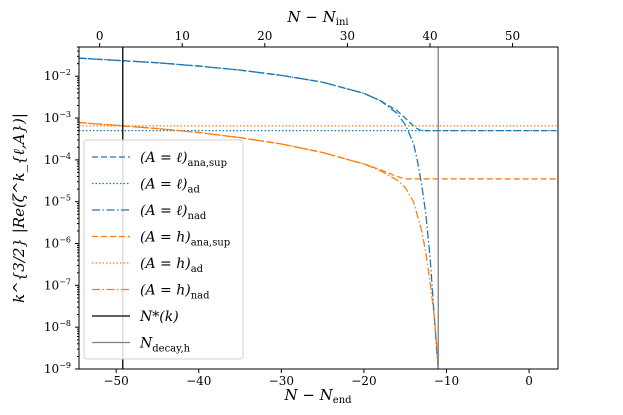  Describe the element at coordinates (264, 36) in the screenshot. I see `top-tick-label-2: 20` at that location.